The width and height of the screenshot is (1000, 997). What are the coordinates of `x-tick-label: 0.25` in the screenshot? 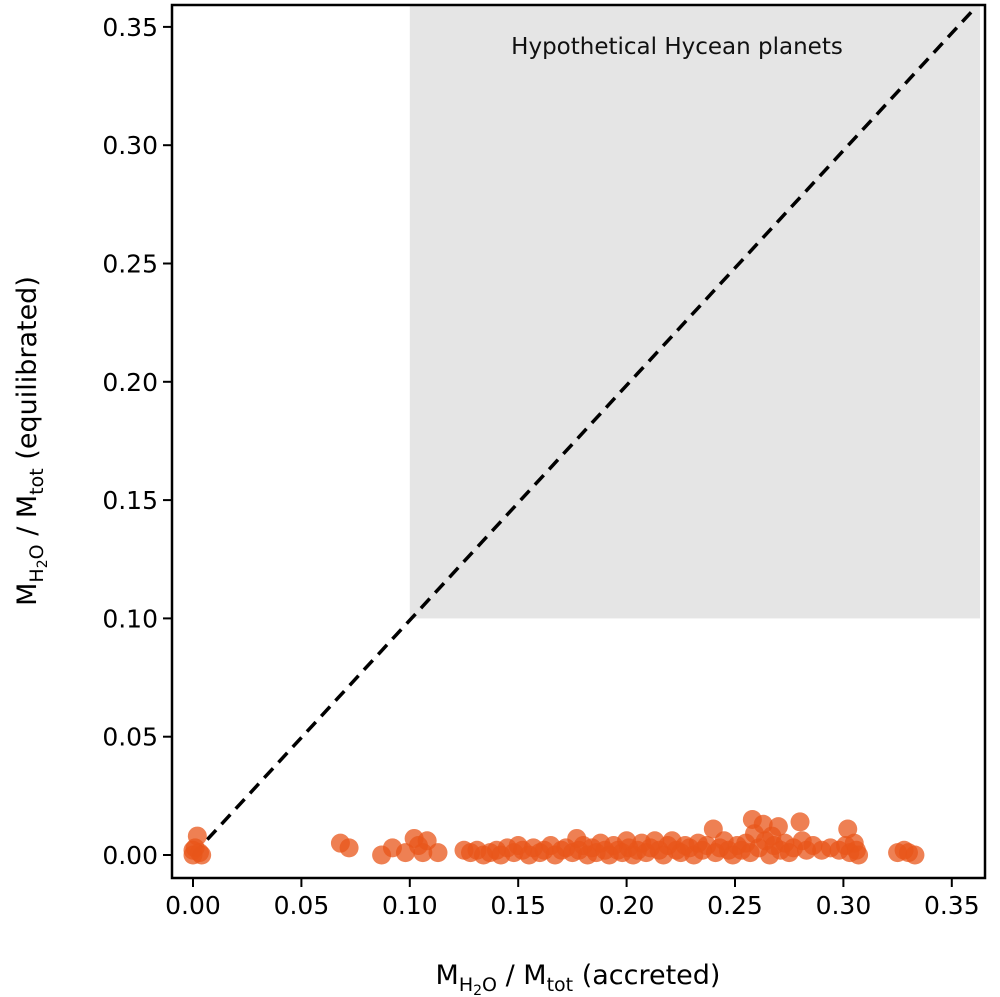 It's located at (735, 905).